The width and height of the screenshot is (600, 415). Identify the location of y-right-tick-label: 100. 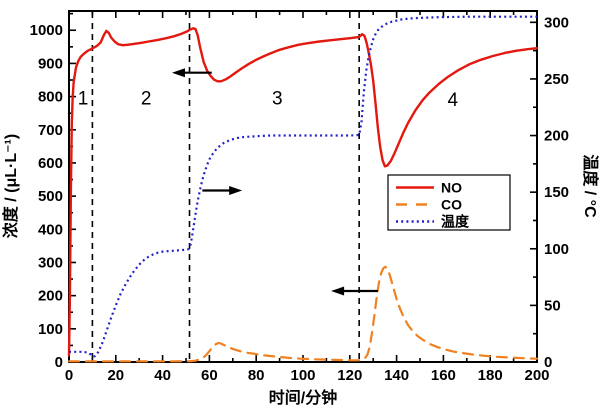
(556, 249).